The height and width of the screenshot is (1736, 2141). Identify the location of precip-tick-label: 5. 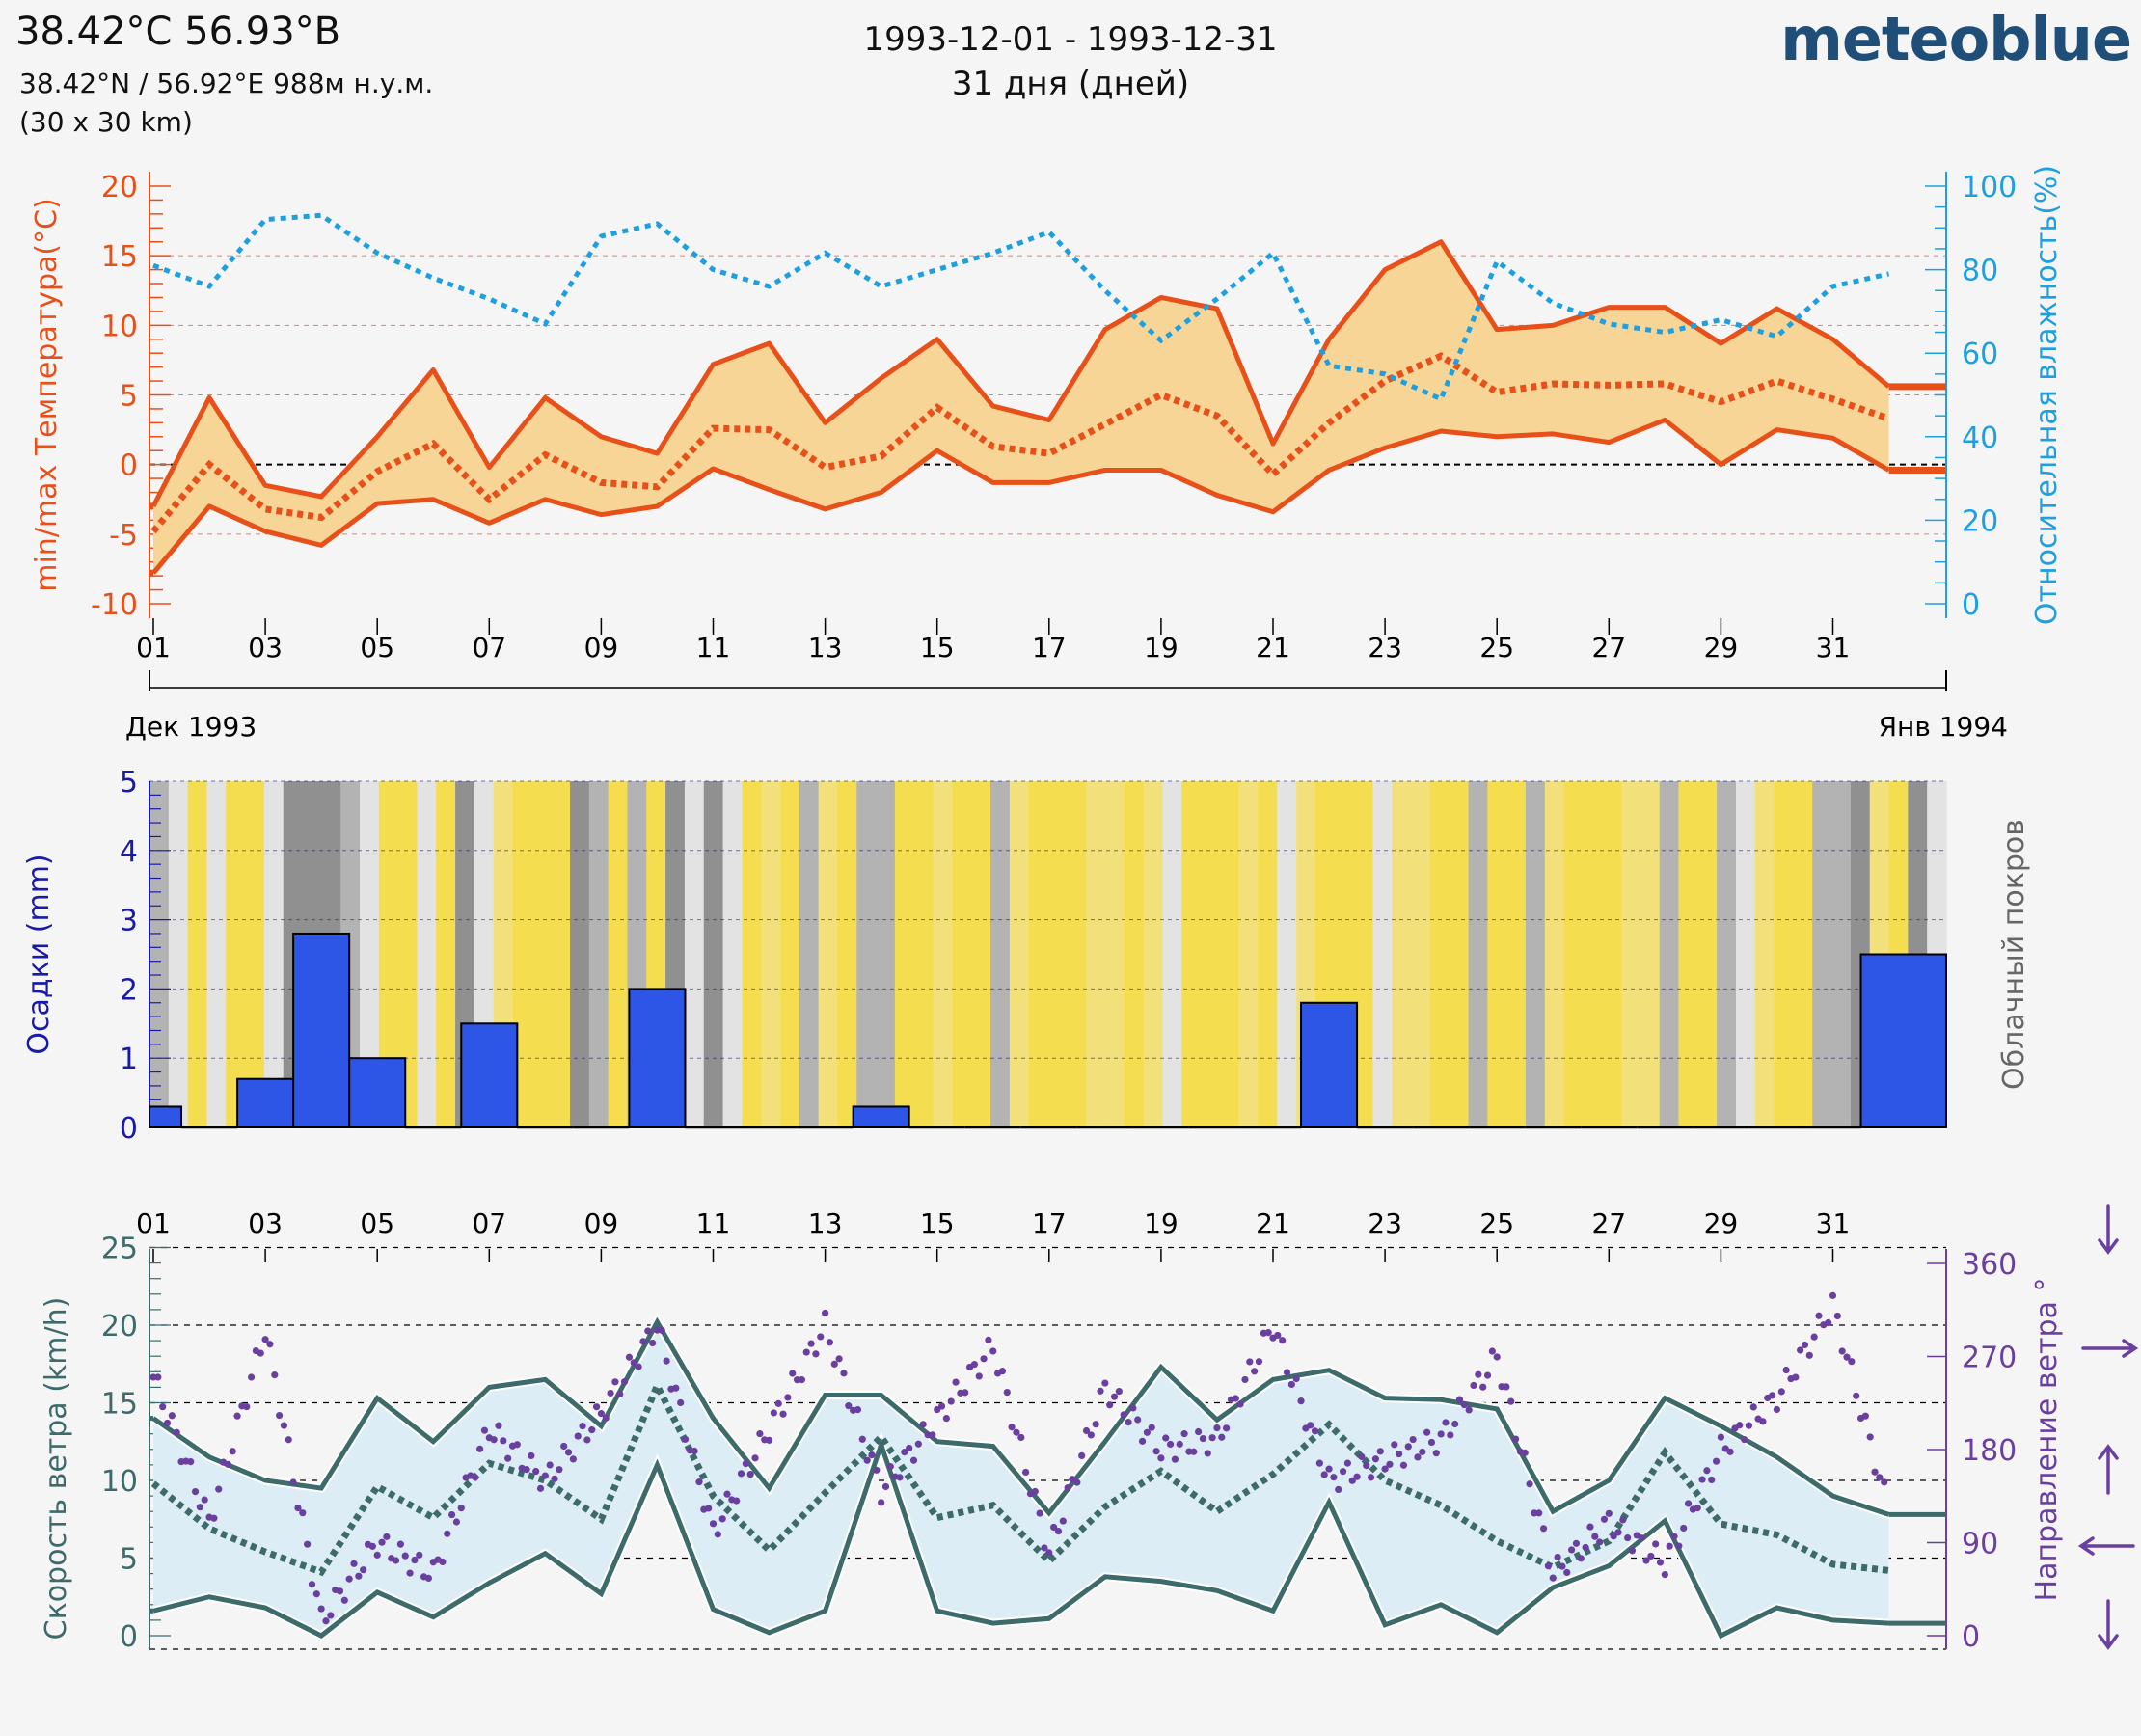
(129, 783).